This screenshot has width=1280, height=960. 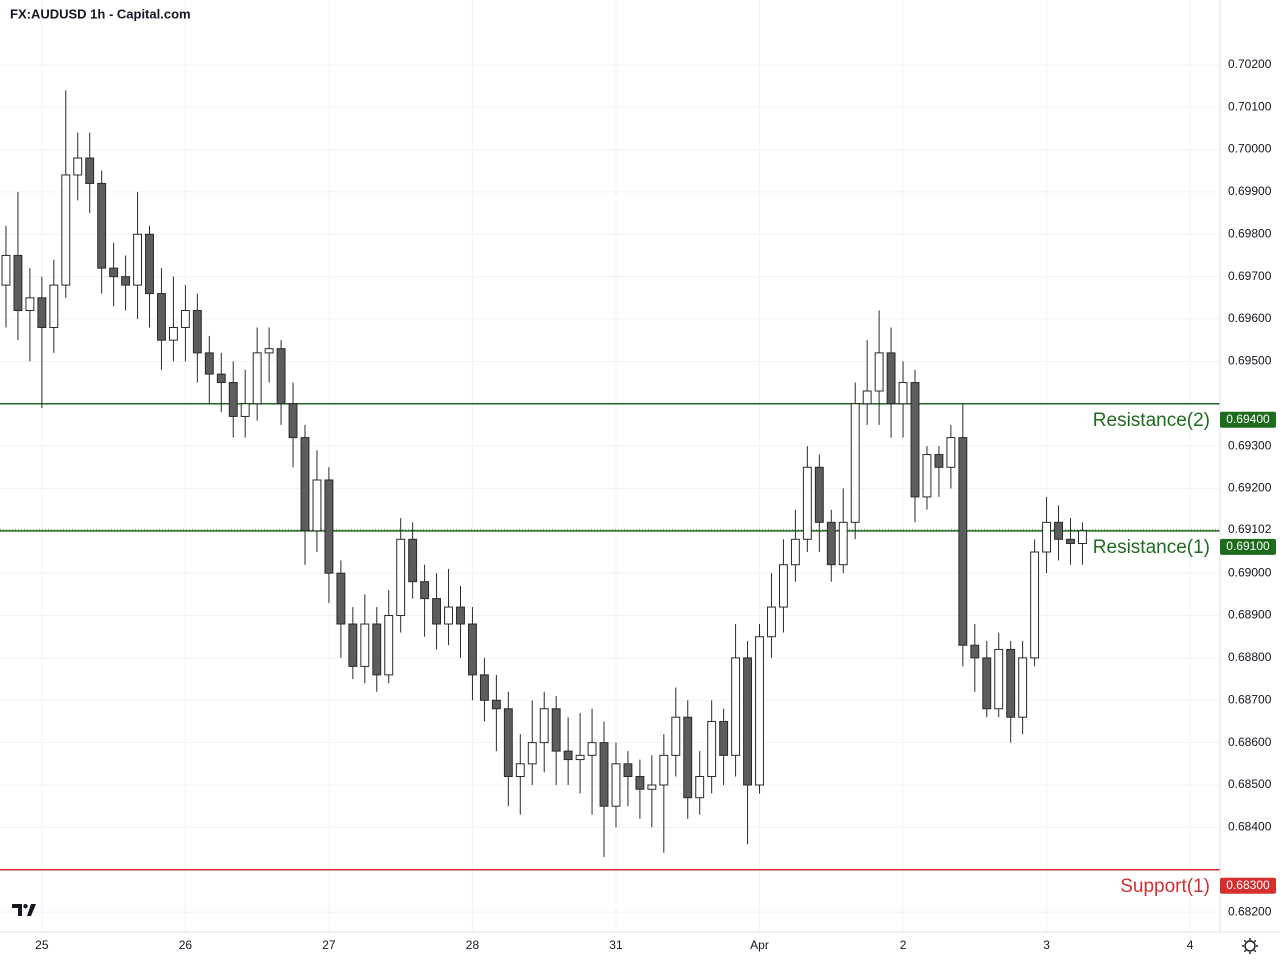 I want to click on x-tick-label: 26, so click(x=186, y=945).